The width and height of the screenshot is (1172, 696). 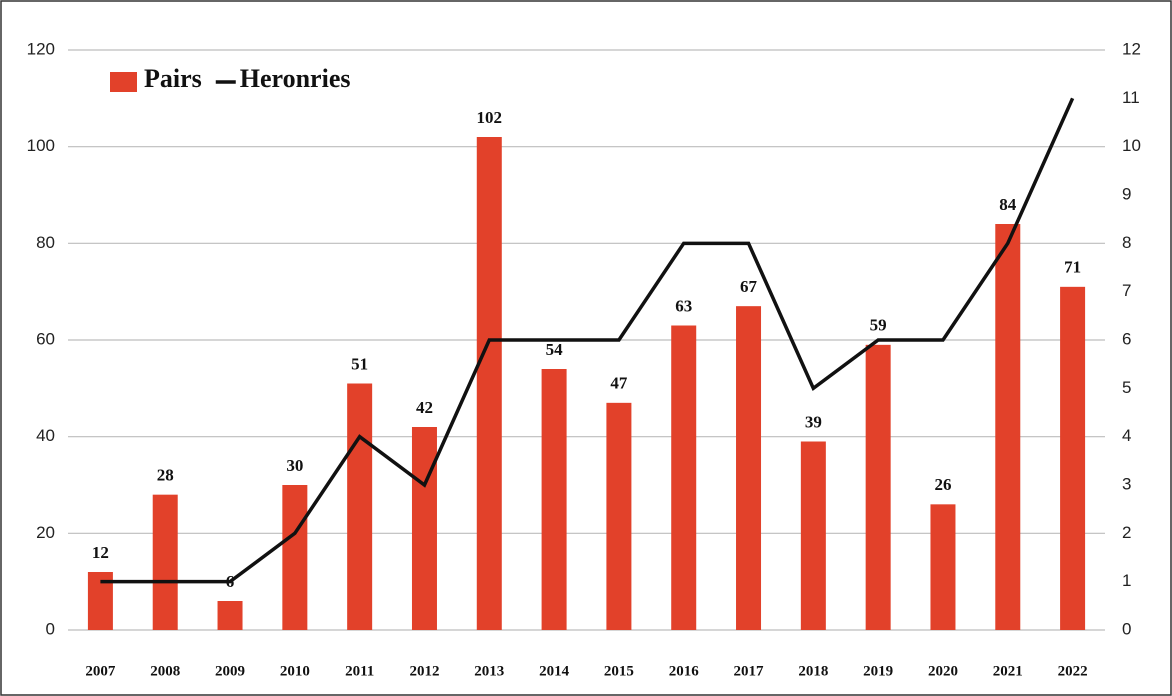 I want to click on x-tick-label: 2007, so click(x=100, y=671).